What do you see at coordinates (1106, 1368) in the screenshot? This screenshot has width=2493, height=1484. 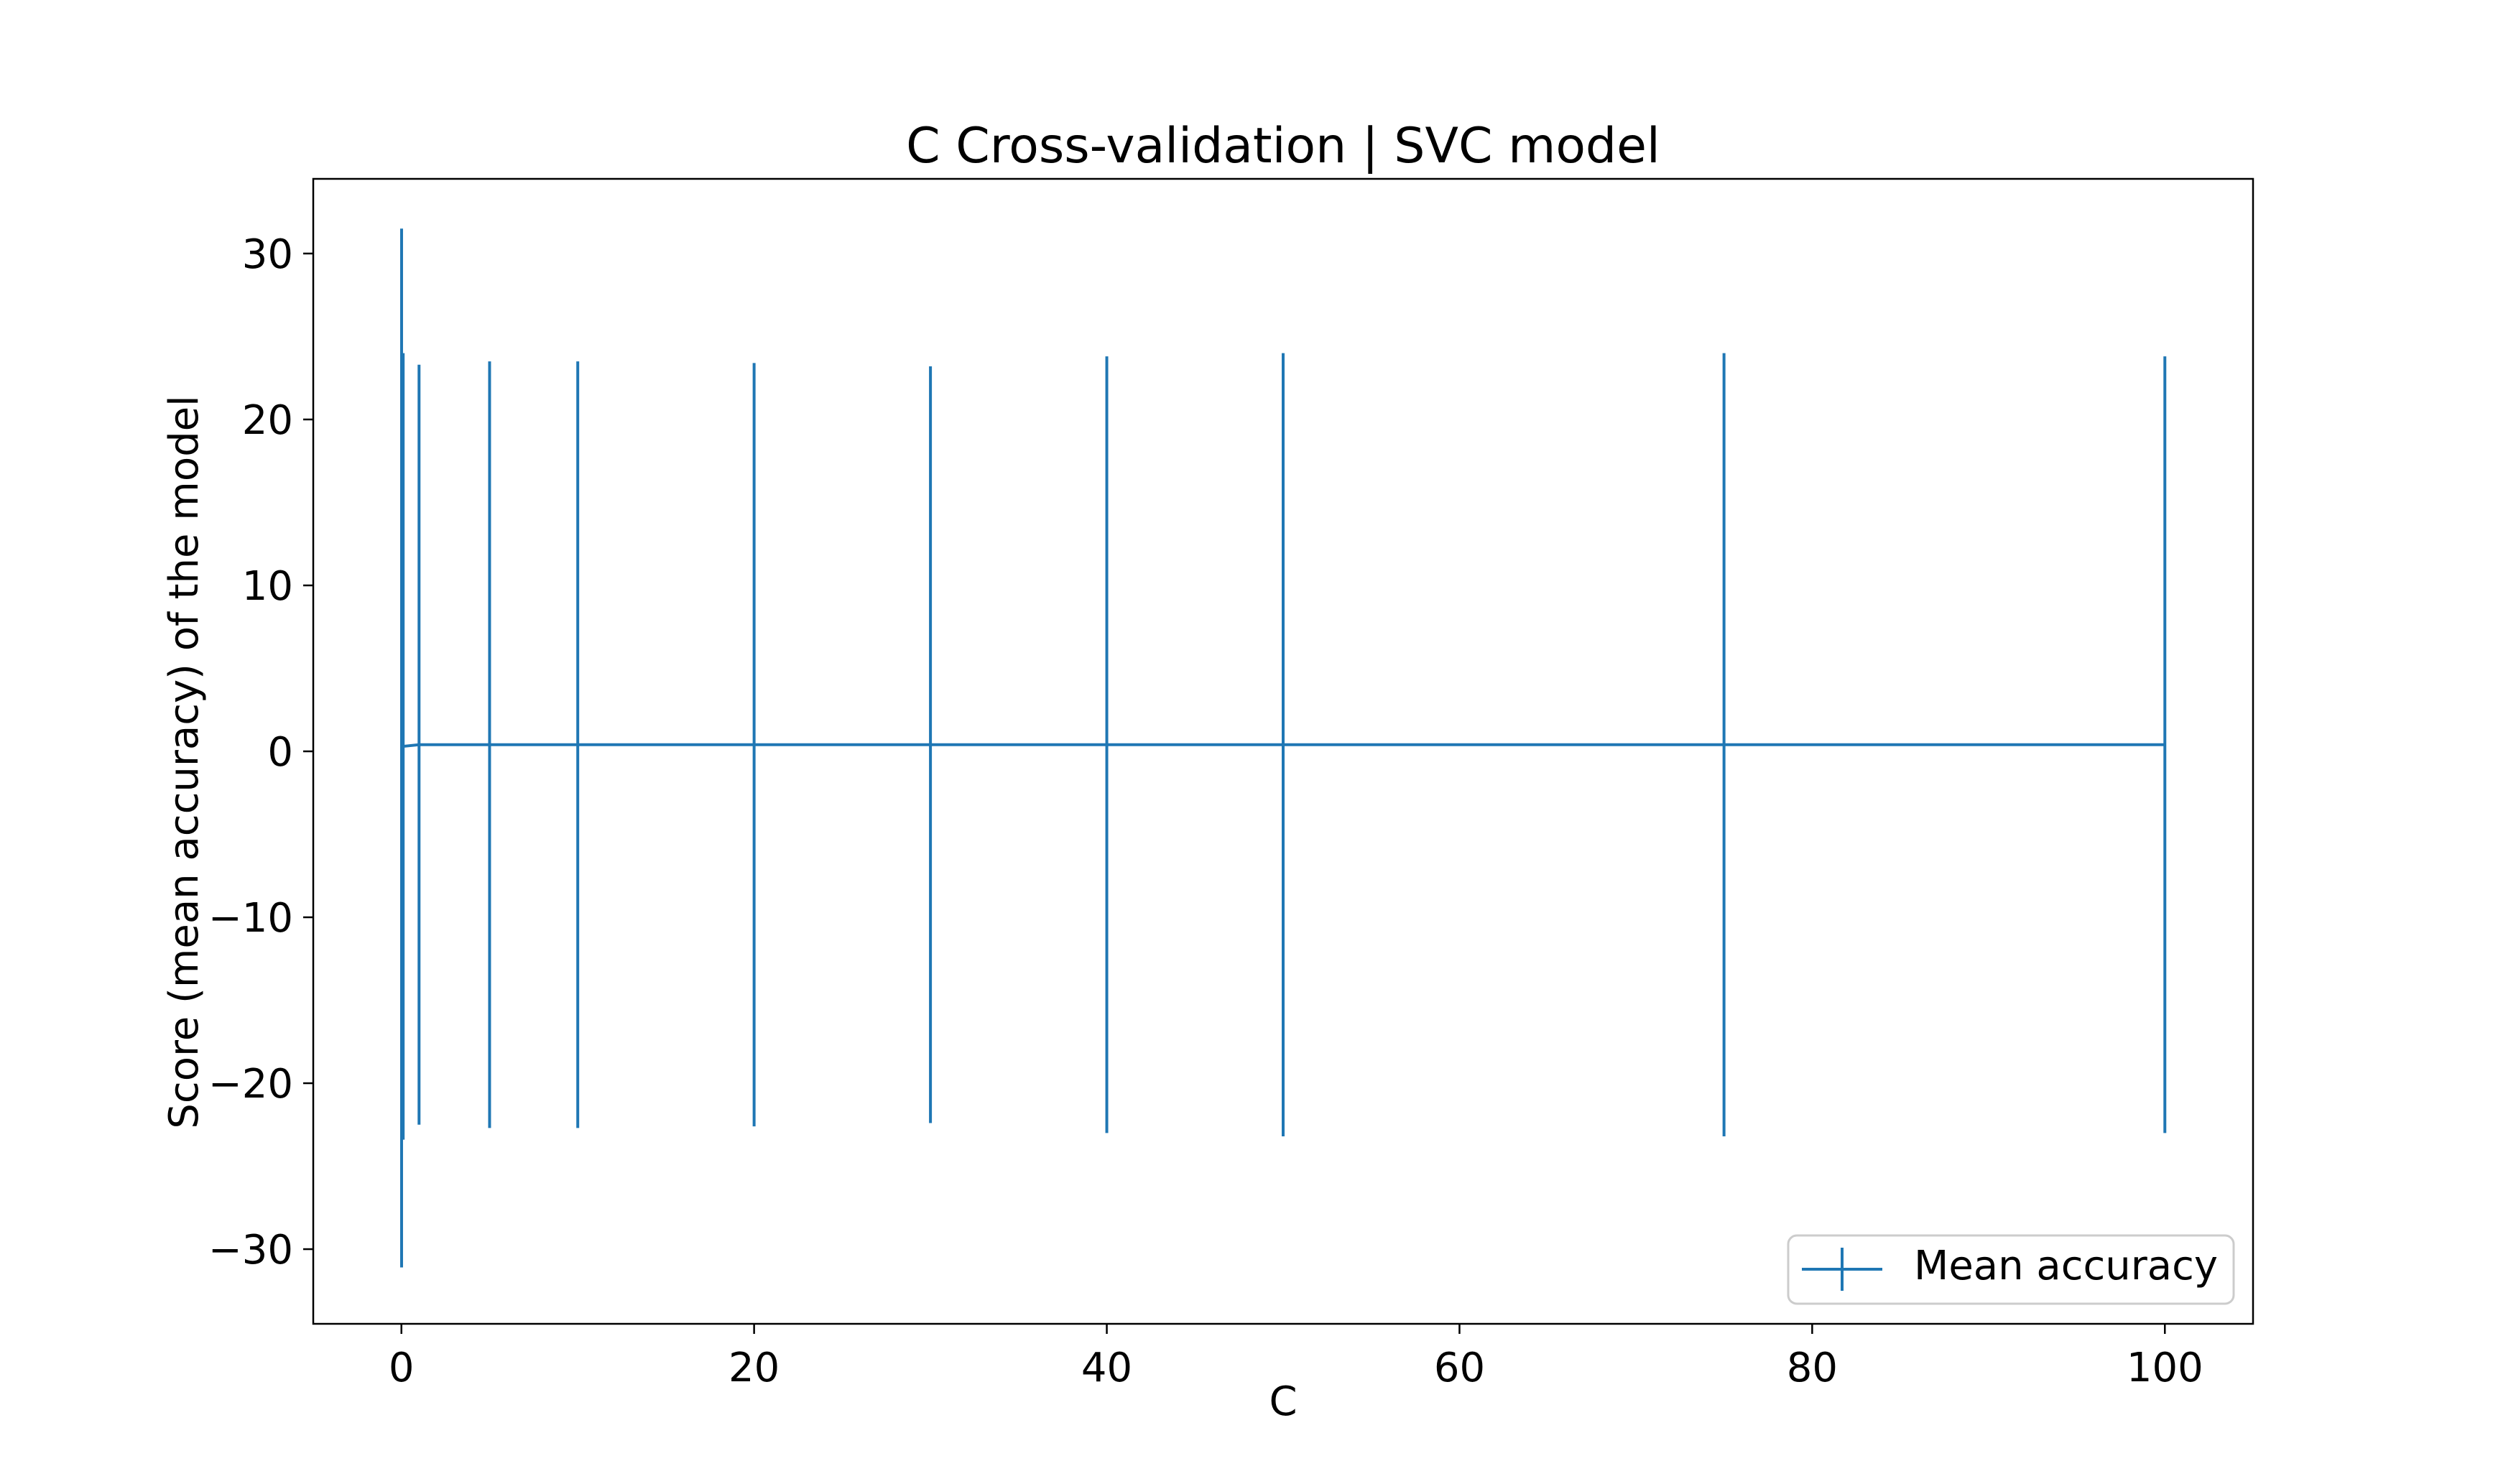 I see `x-tick-label: 40` at bounding box center [1106, 1368].